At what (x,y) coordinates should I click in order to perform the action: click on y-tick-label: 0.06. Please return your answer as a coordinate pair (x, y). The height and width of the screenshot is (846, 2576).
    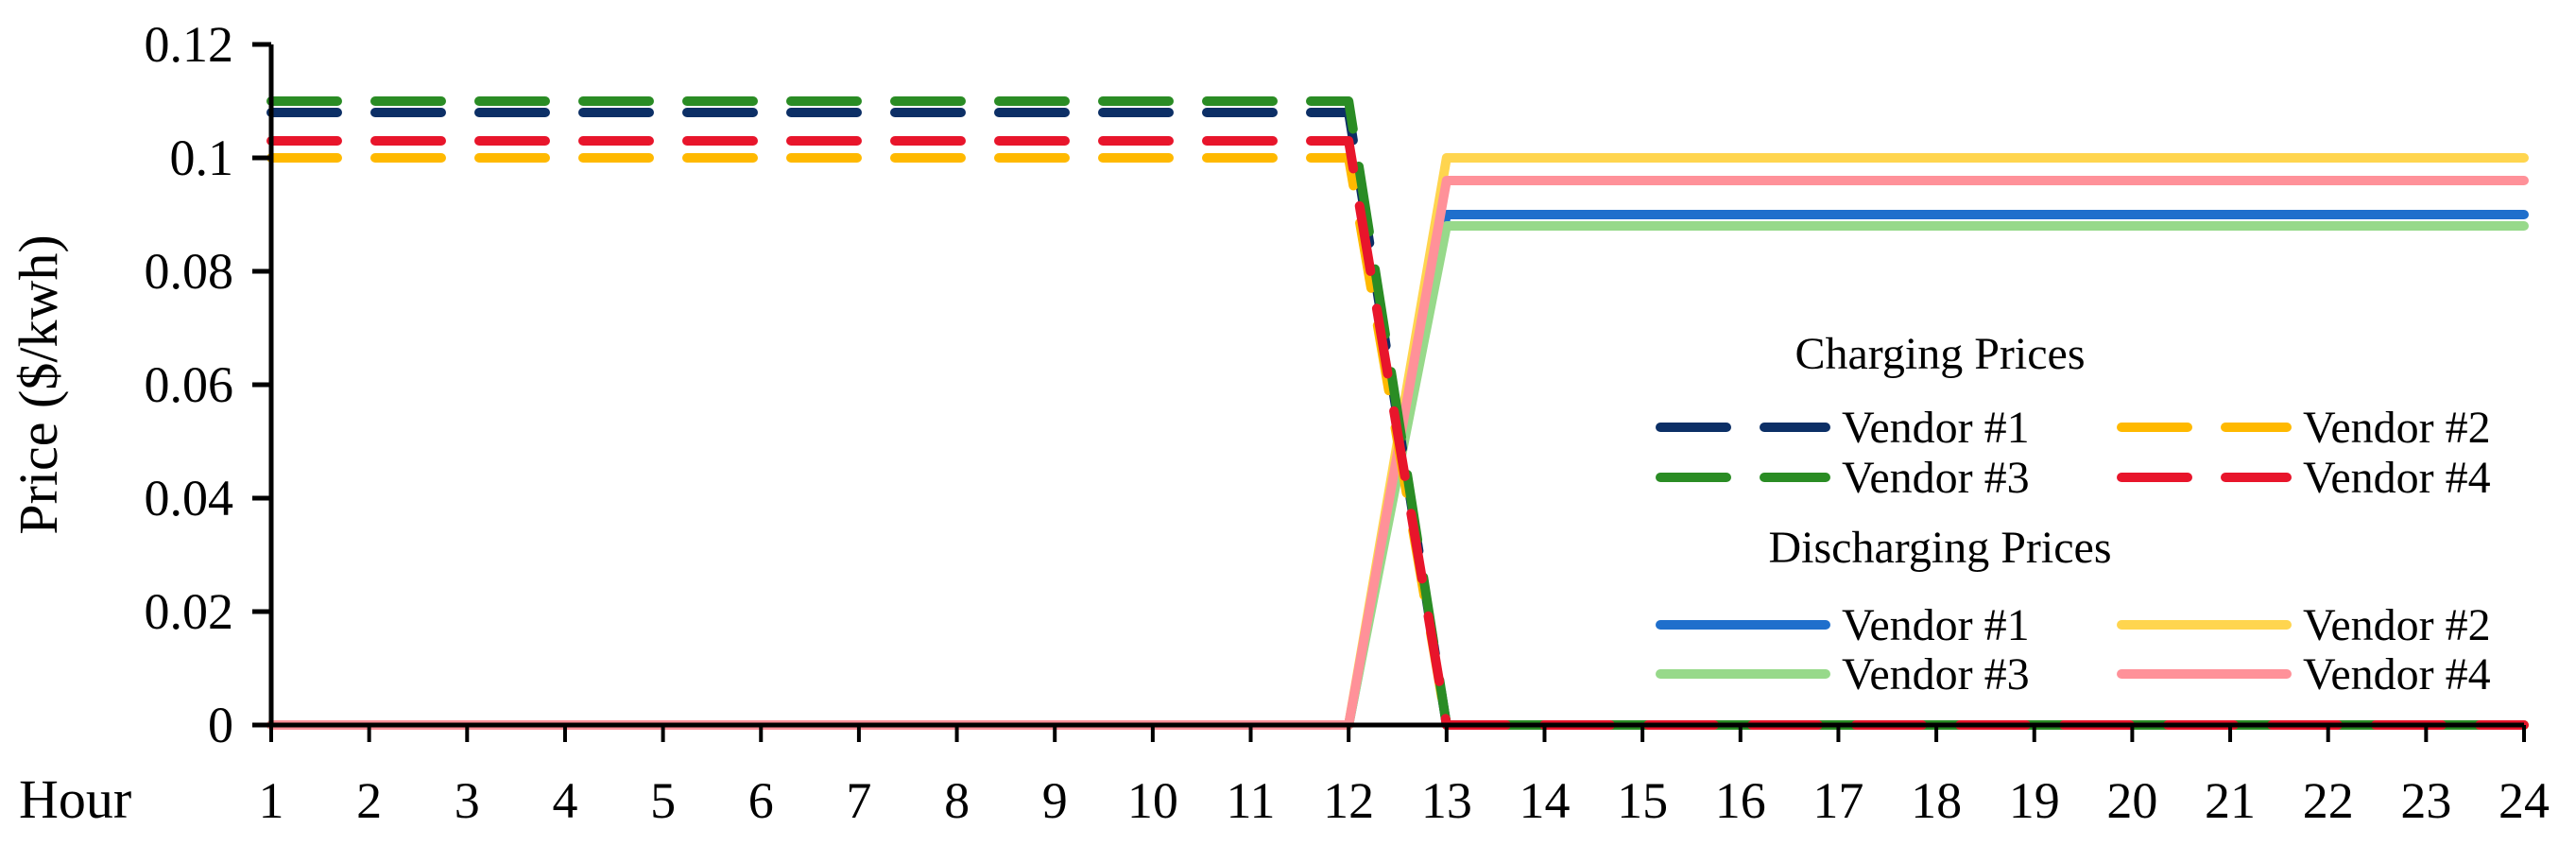
    Looking at the image, I should click on (189, 384).